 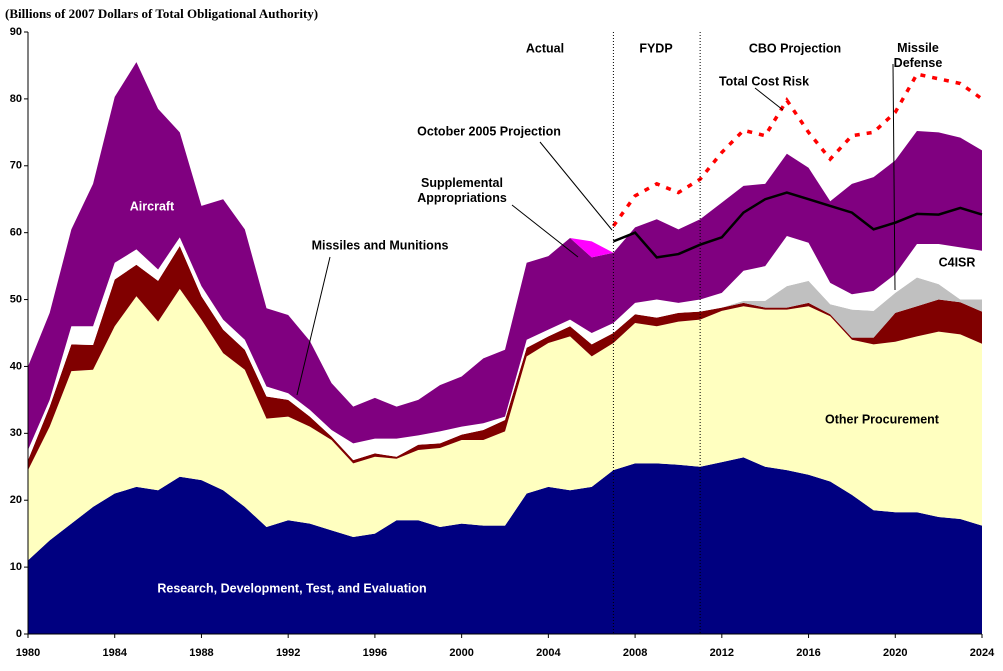 What do you see at coordinates (16, 567) in the screenshot?
I see `y-tick-label: 10` at bounding box center [16, 567].